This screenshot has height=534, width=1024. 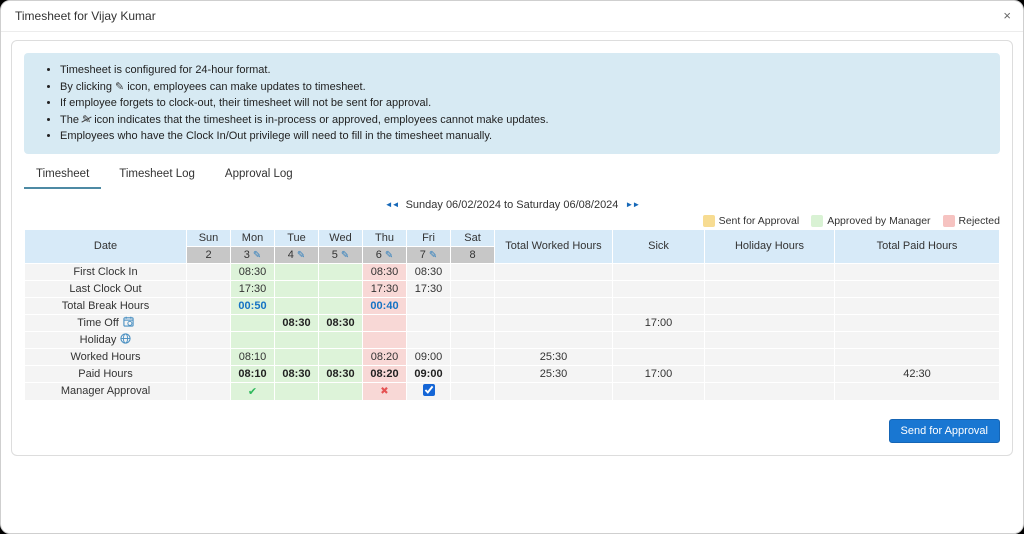 I want to click on cell: 42:30, so click(x=917, y=373).